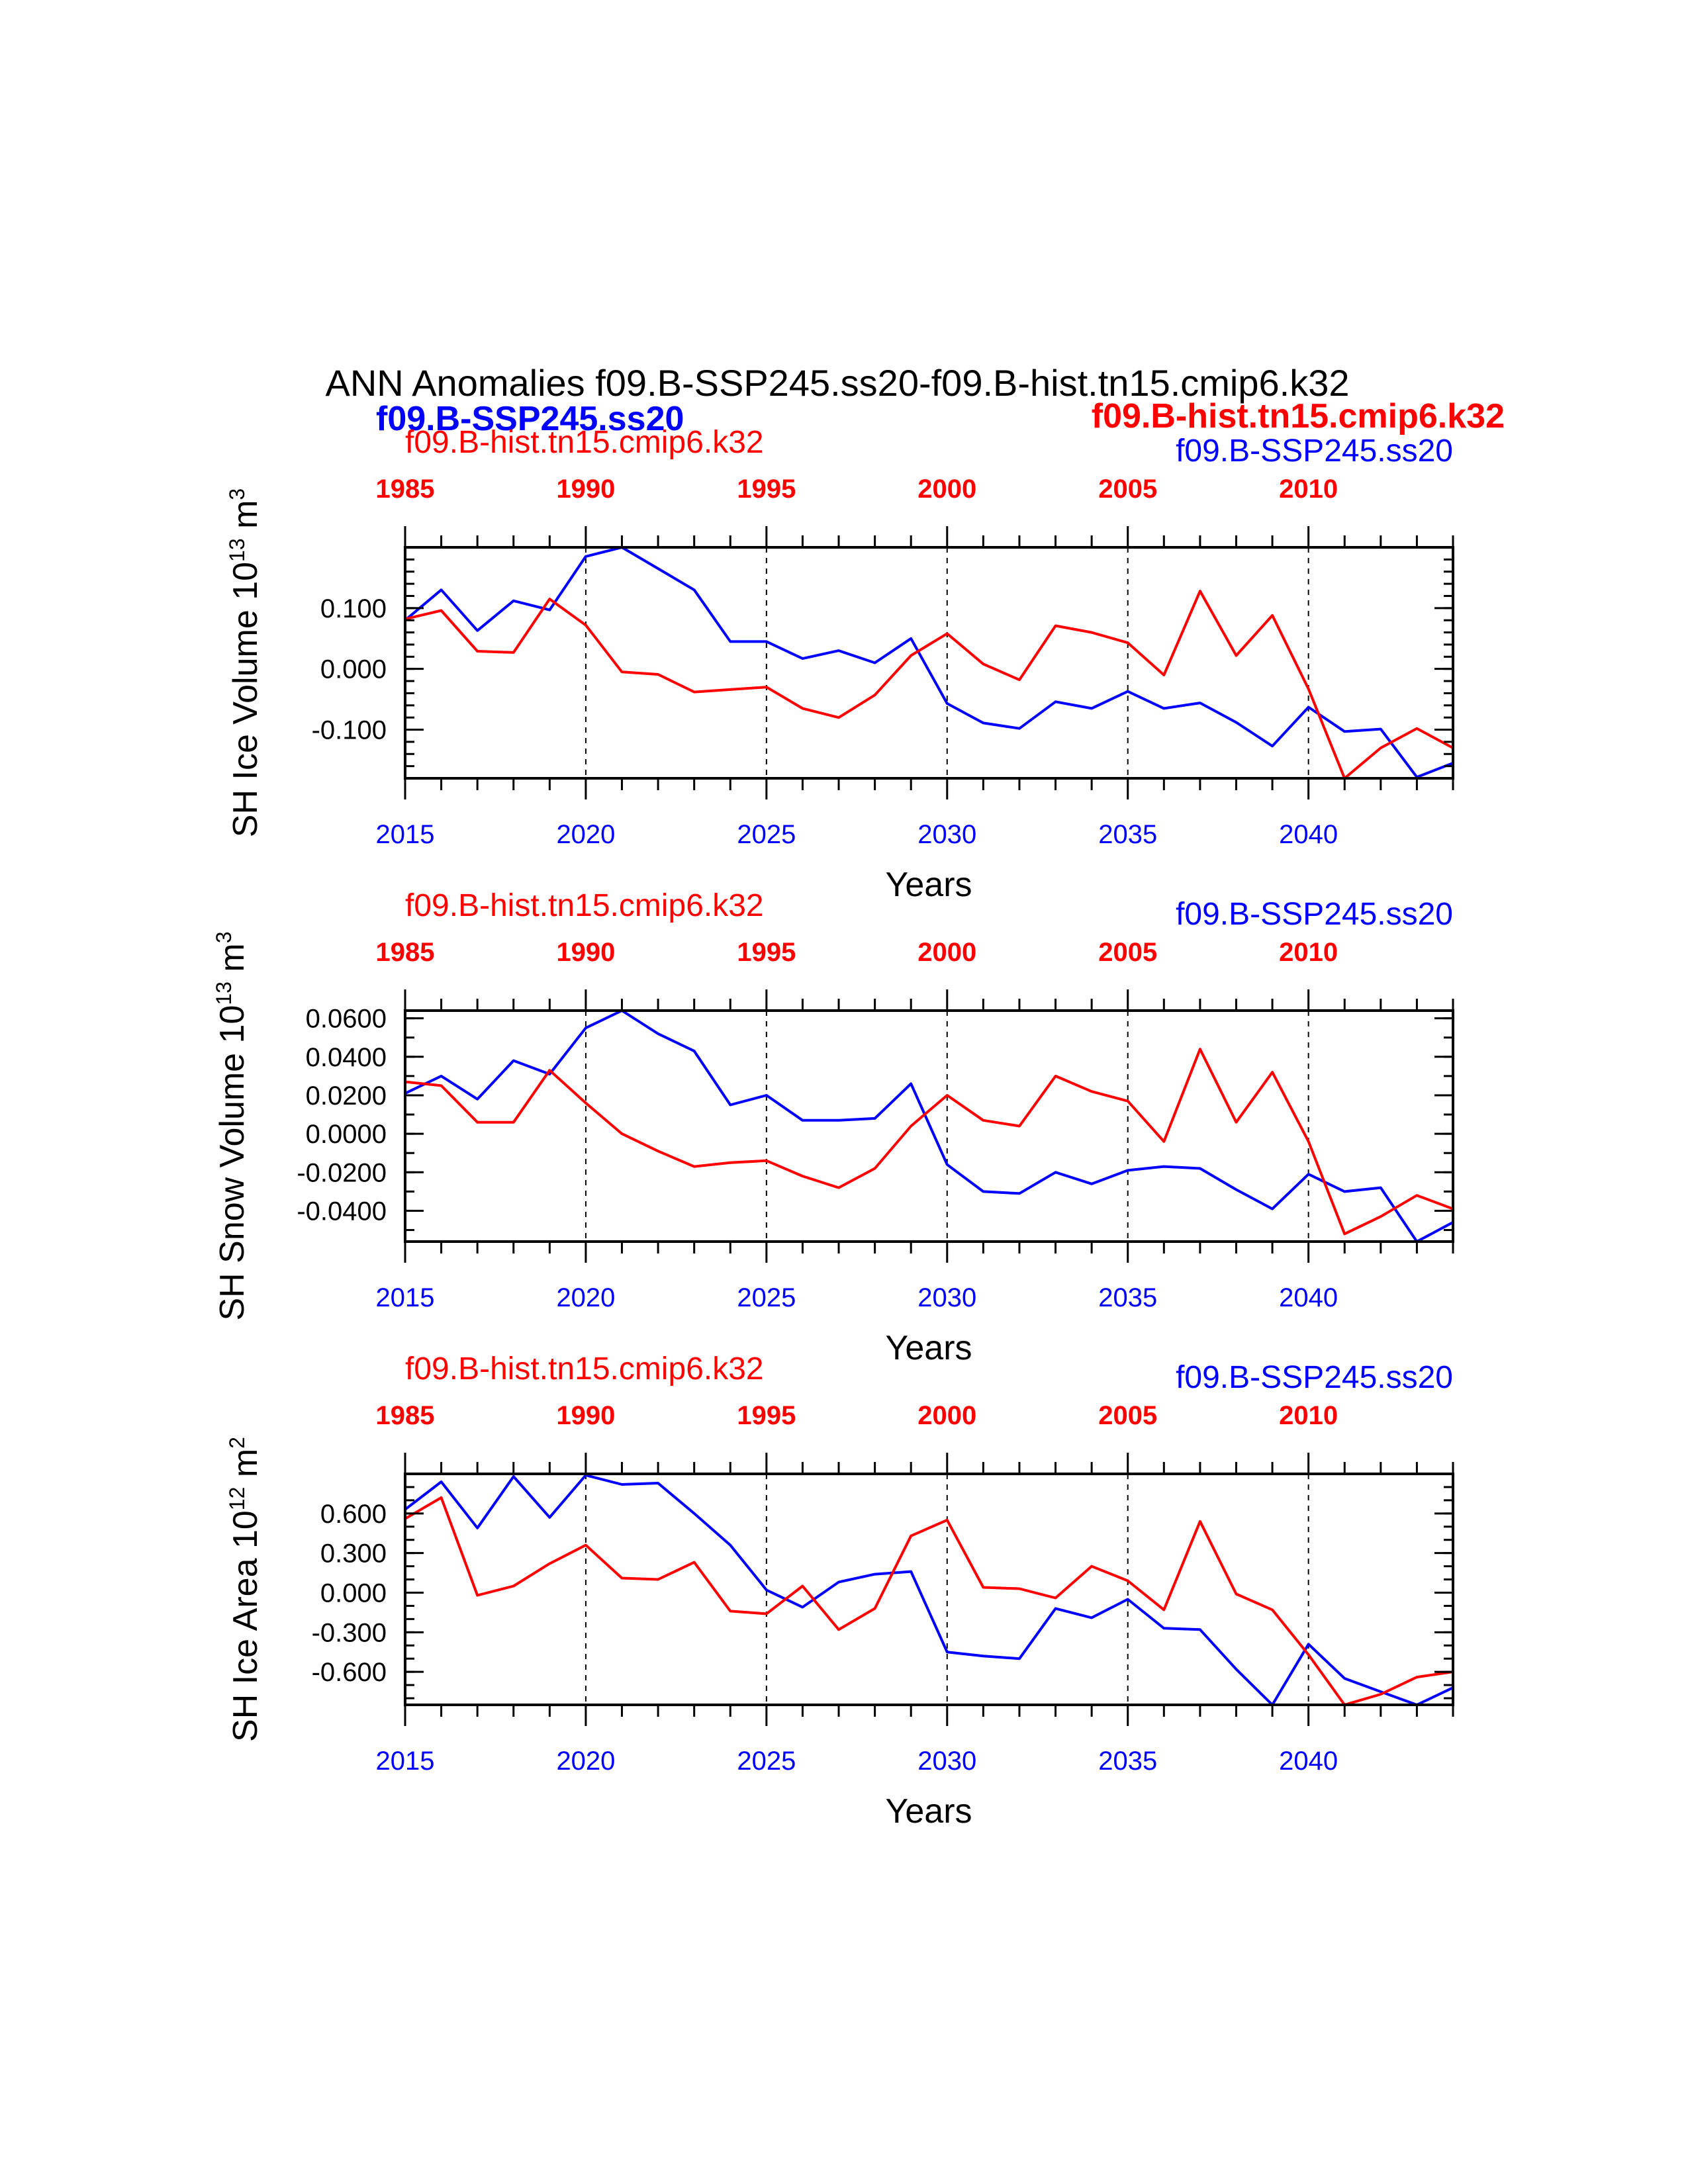 This screenshot has height=2184, width=1688. I want to click on y-axis-title-ylabel-exp: 12, so click(237, 1499).